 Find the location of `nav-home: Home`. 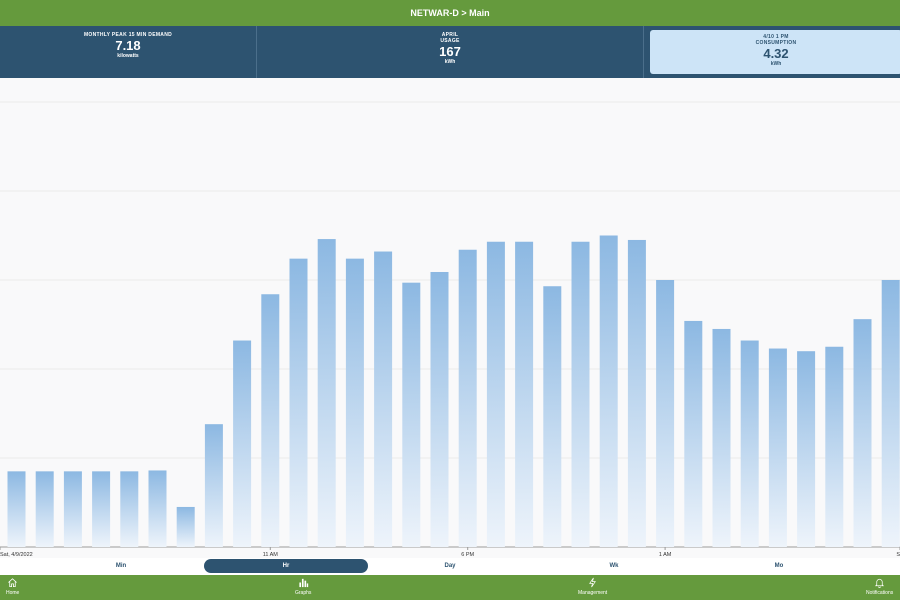

nav-home: Home is located at coordinates (12, 588).